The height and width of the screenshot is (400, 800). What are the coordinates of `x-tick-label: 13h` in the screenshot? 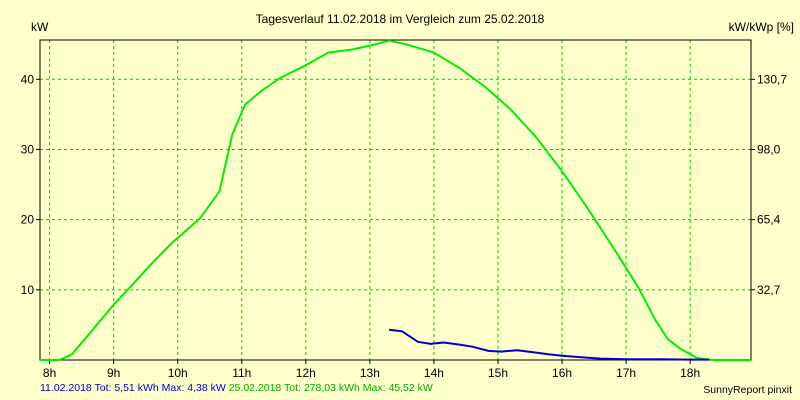 It's located at (370, 373).